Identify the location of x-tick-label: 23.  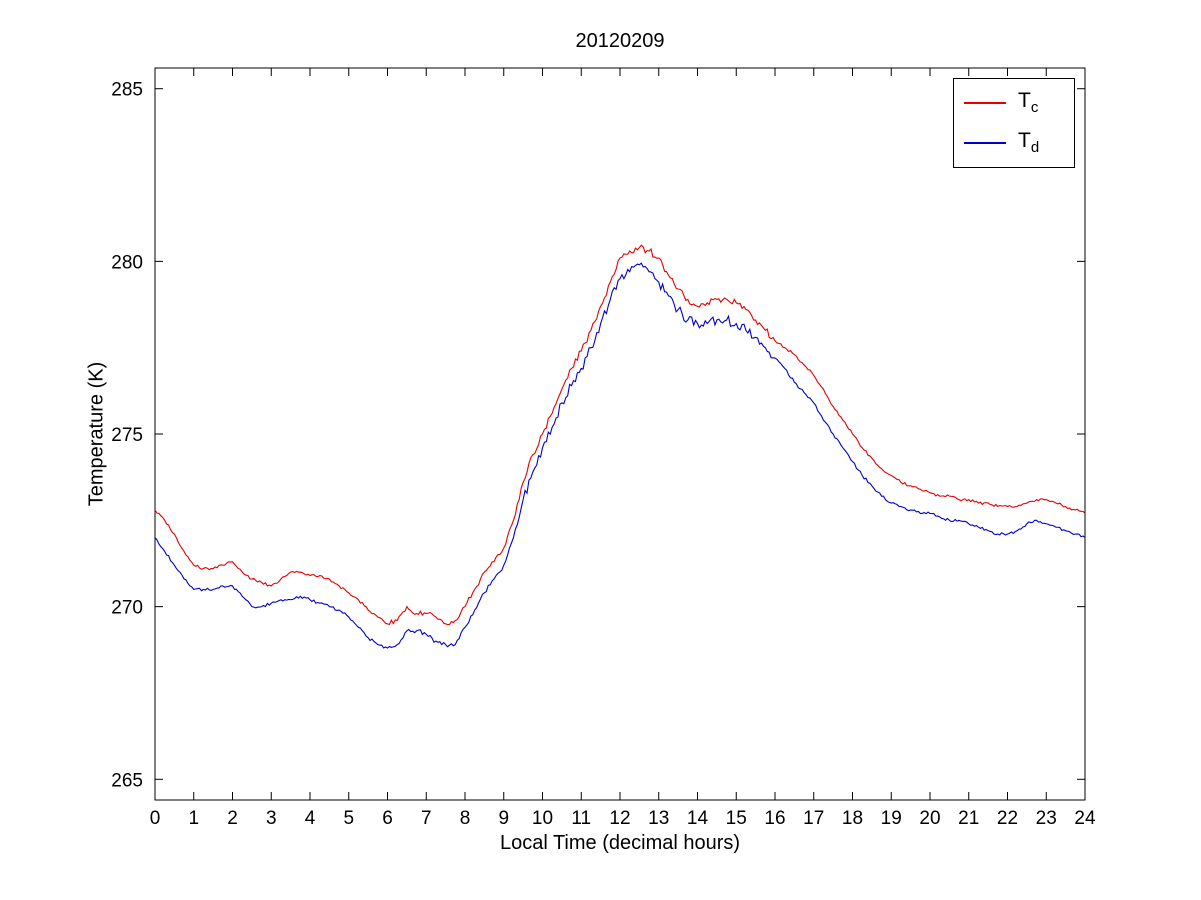
(1046, 818).